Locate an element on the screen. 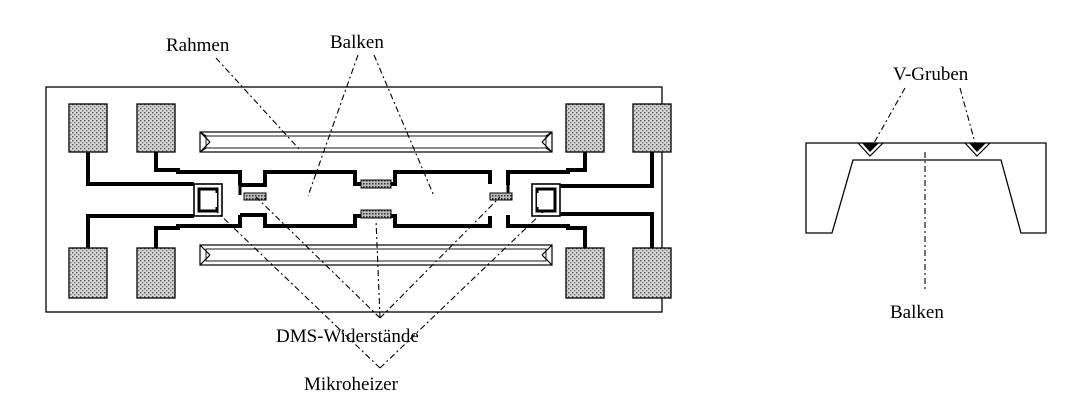 This screenshot has height=405, width=1086. micro-heater-left is located at coordinates (208, 200).